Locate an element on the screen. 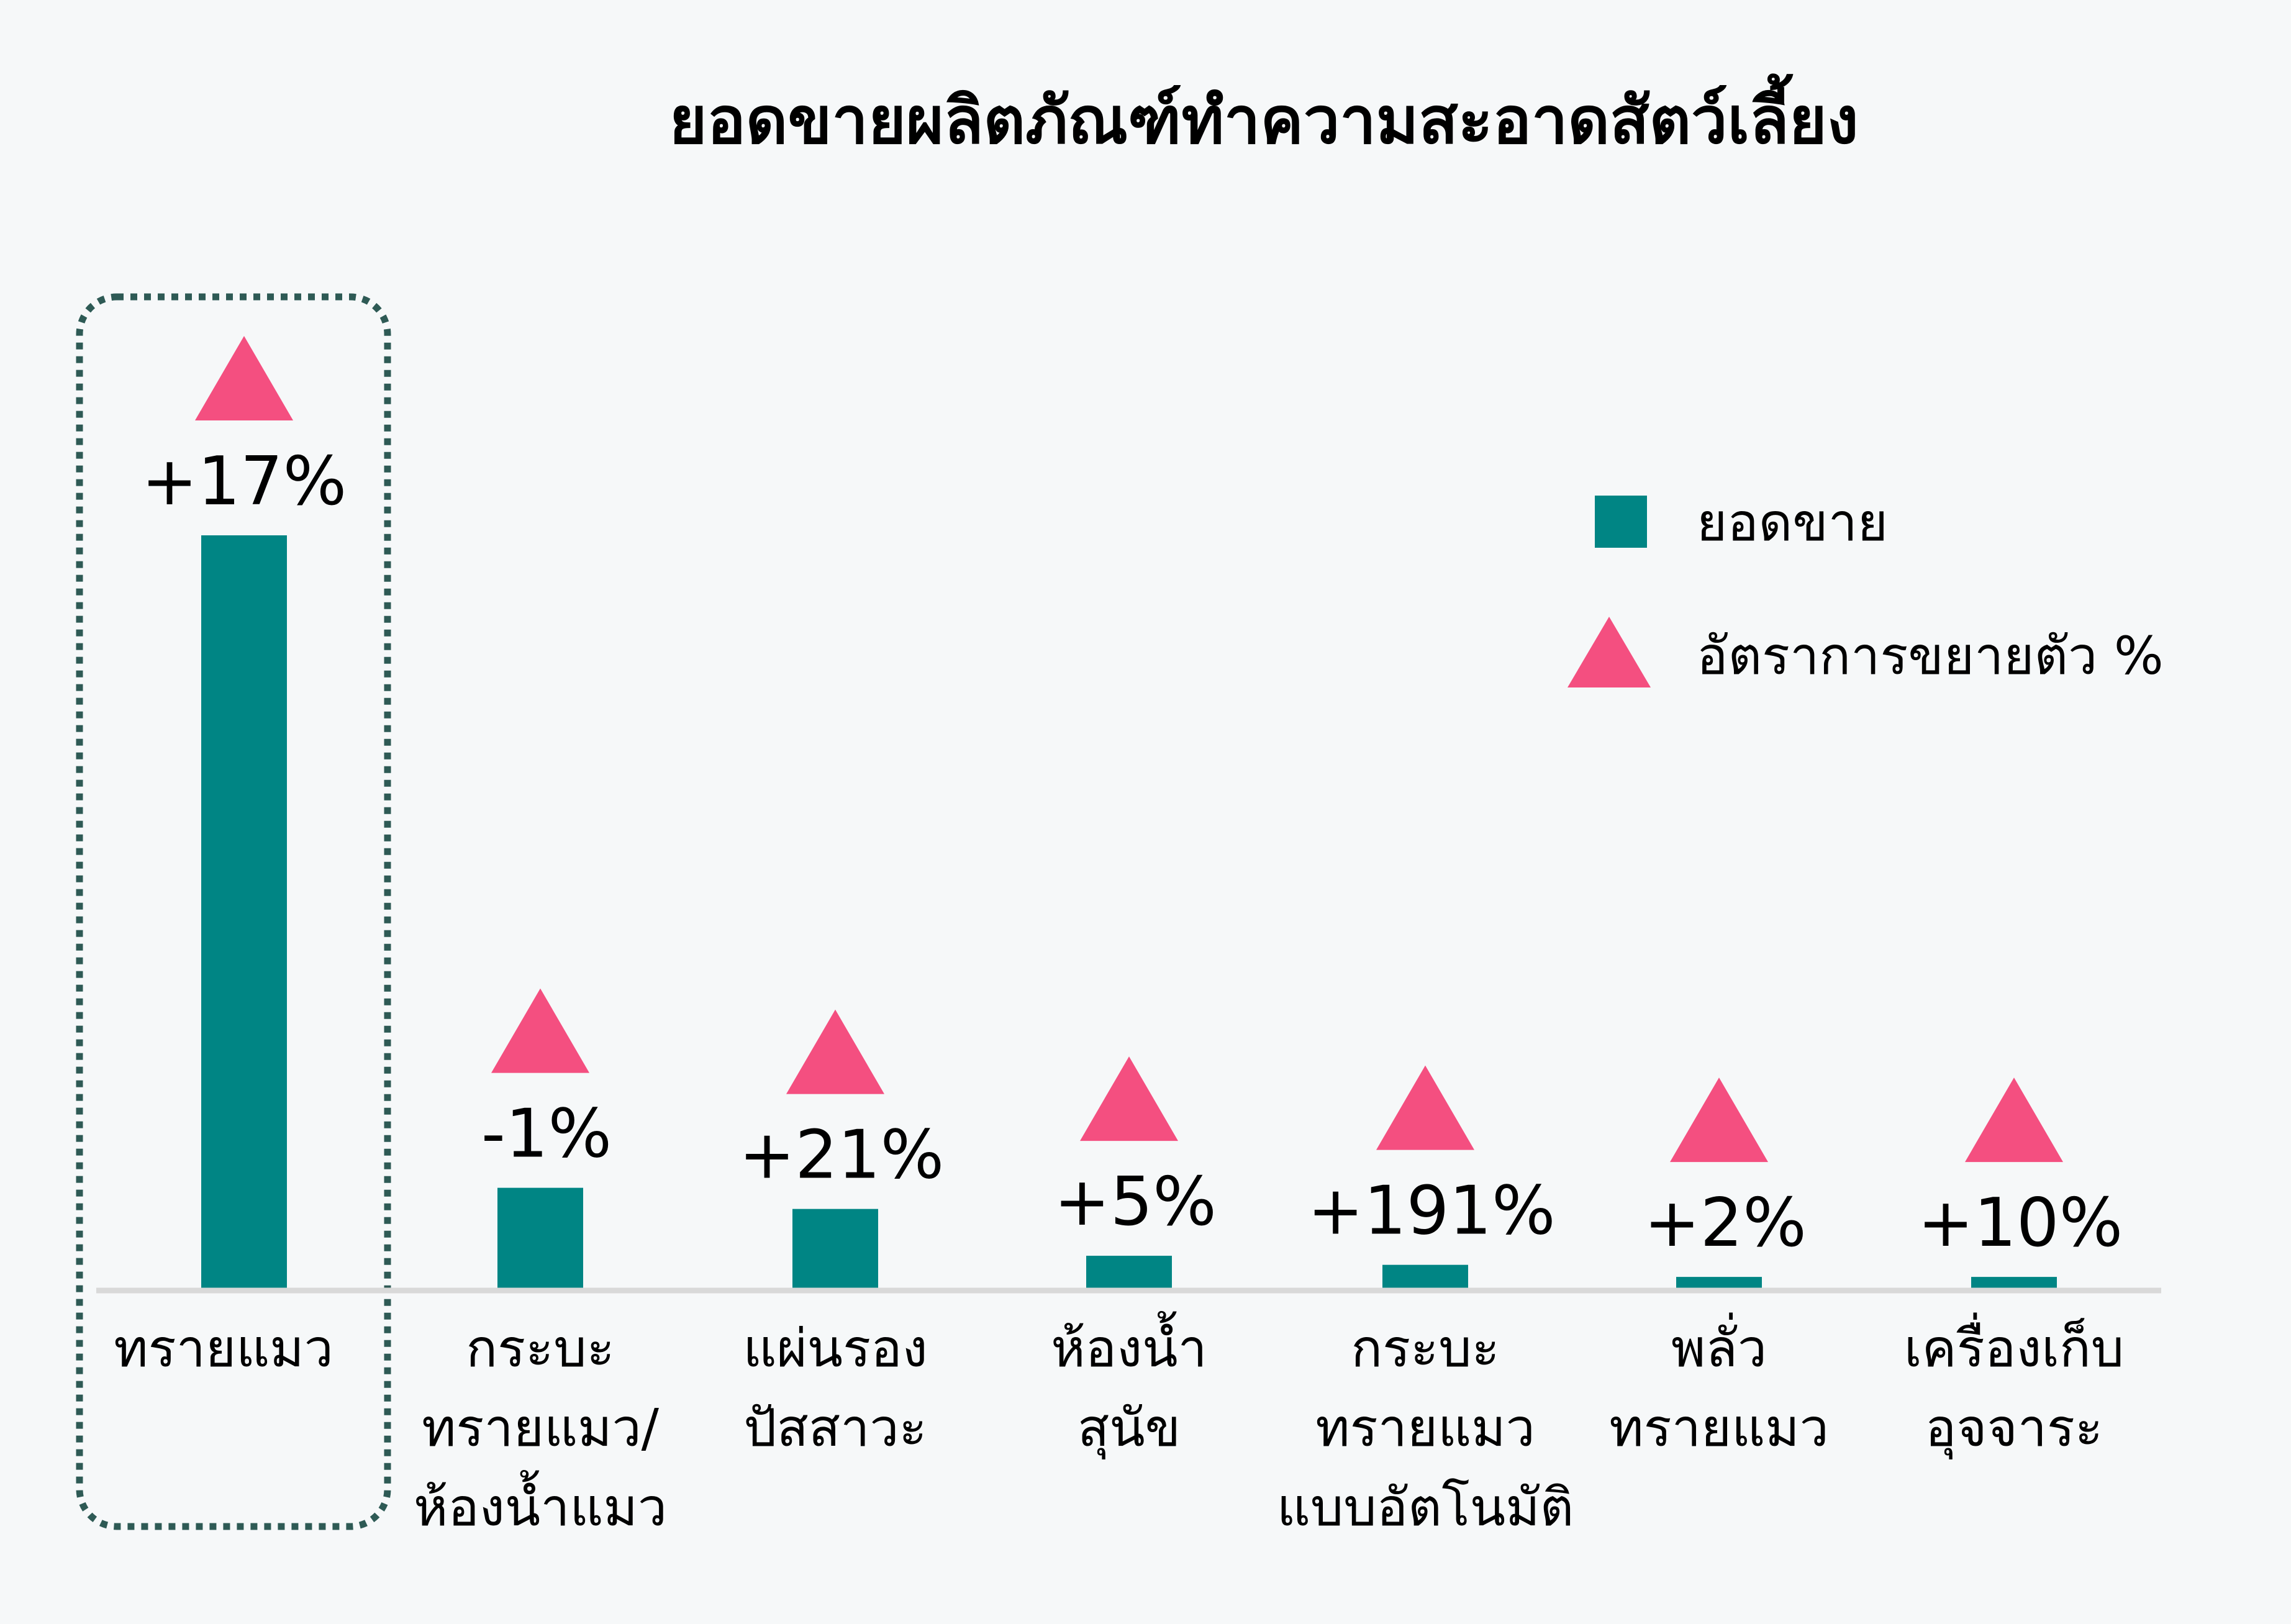 The image size is (2291, 1624). legend-label-1: อัตราการขยายตัว % is located at coordinates (1930, 655).